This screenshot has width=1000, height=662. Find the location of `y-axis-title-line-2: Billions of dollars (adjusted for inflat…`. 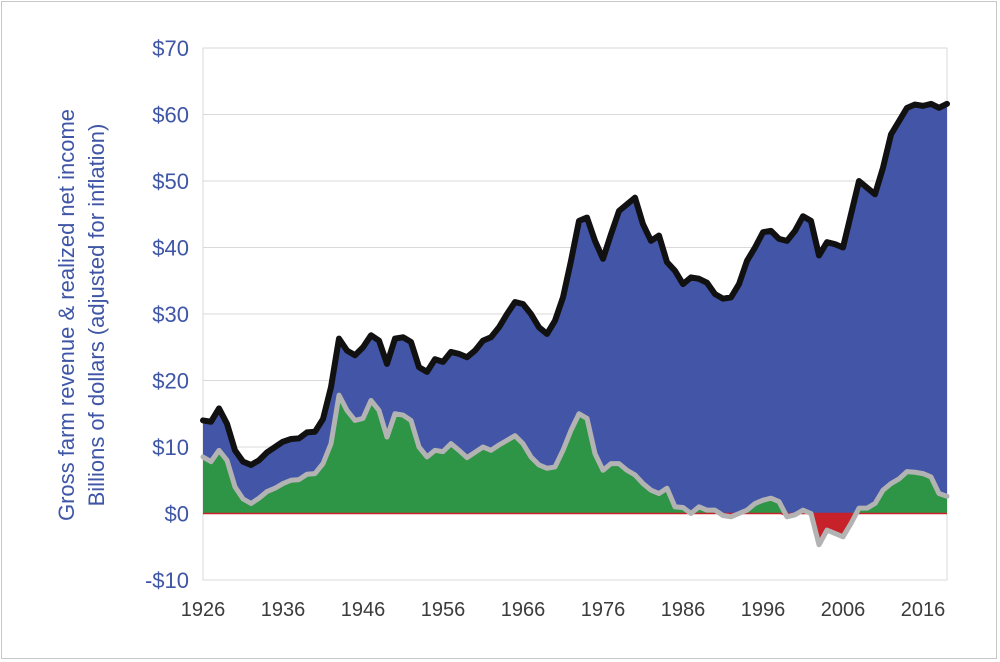

y-axis-title-line-2: Billions of dollars (adjusted for inflat… is located at coordinates (96, 315).